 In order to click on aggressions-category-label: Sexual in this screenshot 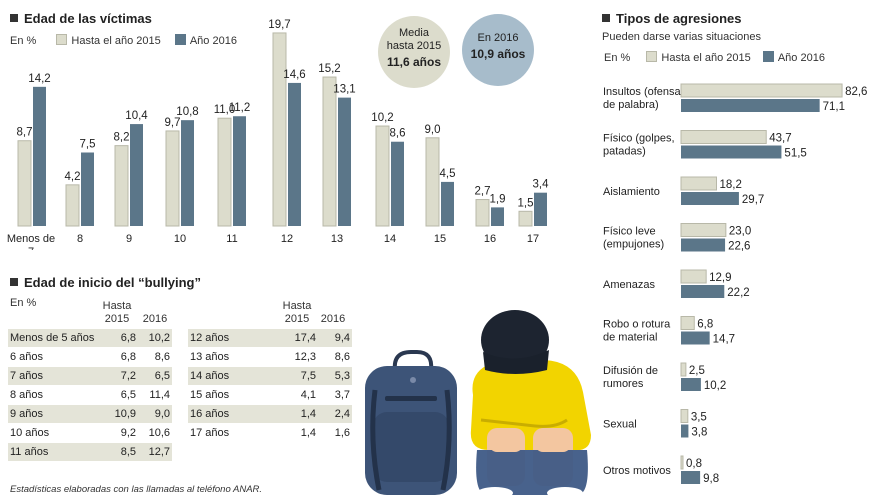, I will do `click(620, 425)`.